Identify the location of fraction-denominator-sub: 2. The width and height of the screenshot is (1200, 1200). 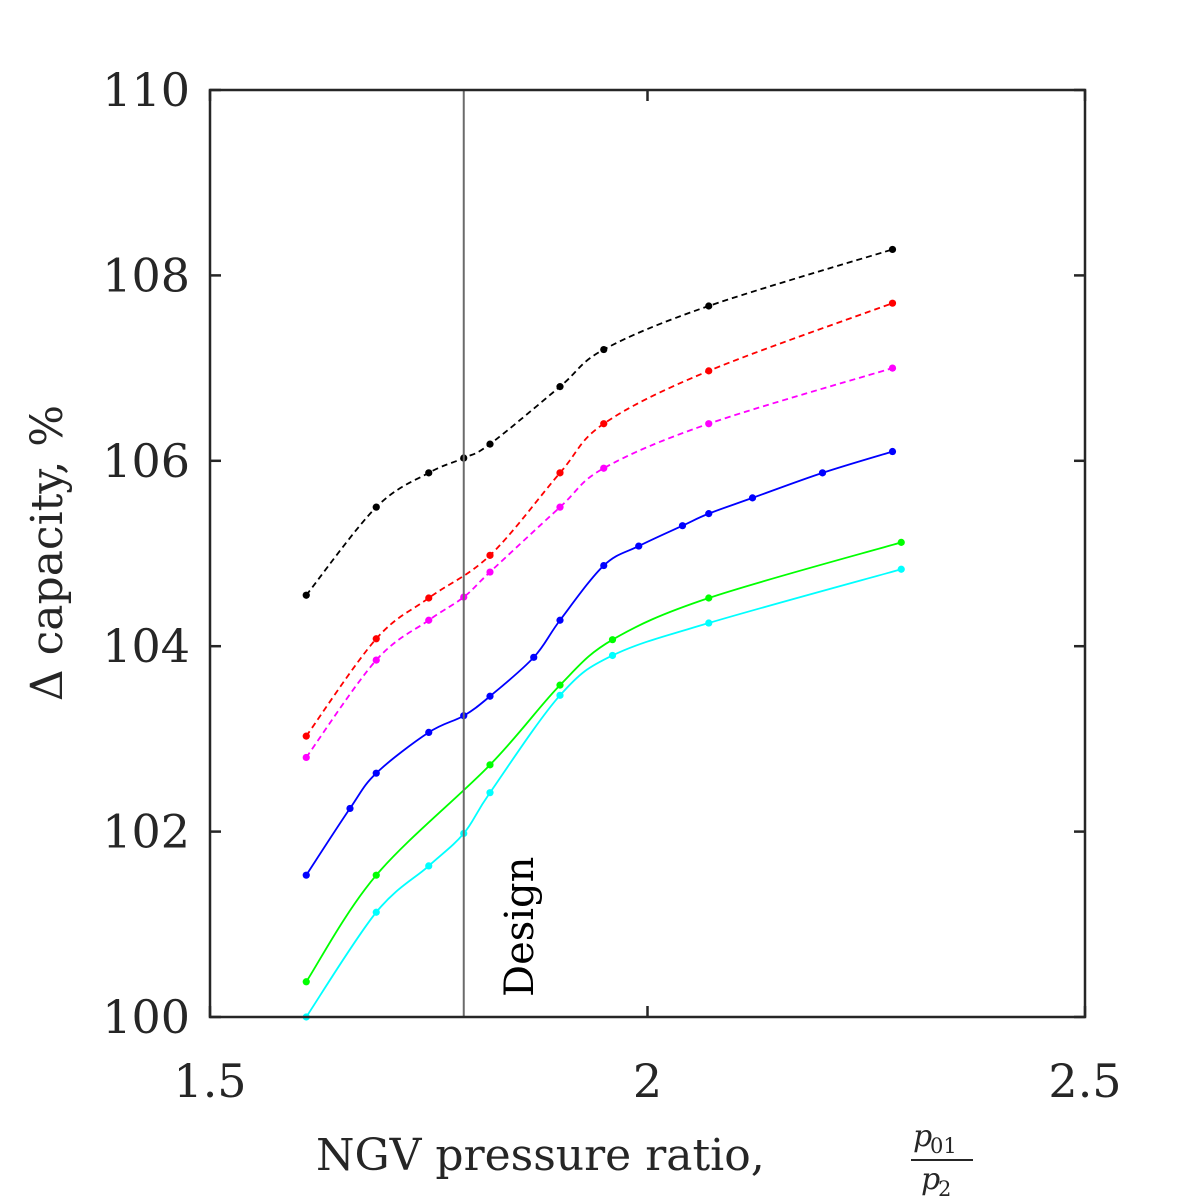
(944, 1188).